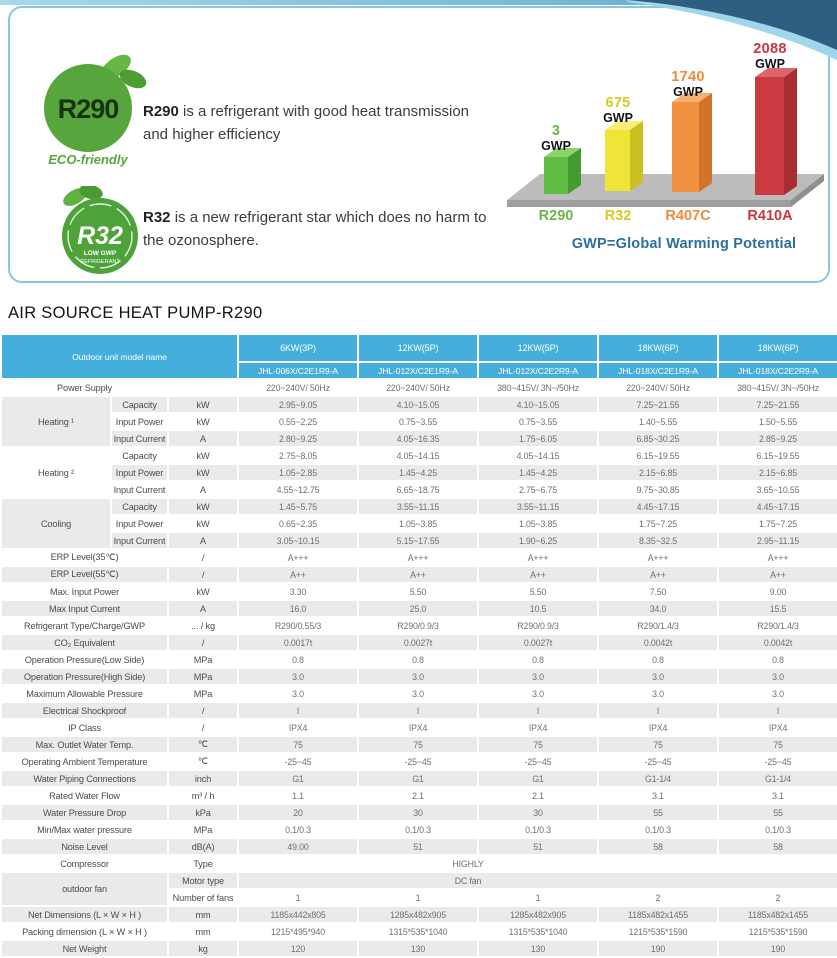  I want to click on table-row: ERP Level(55℃) / A++ A++ A++ A++ A++, so click(418, 574).